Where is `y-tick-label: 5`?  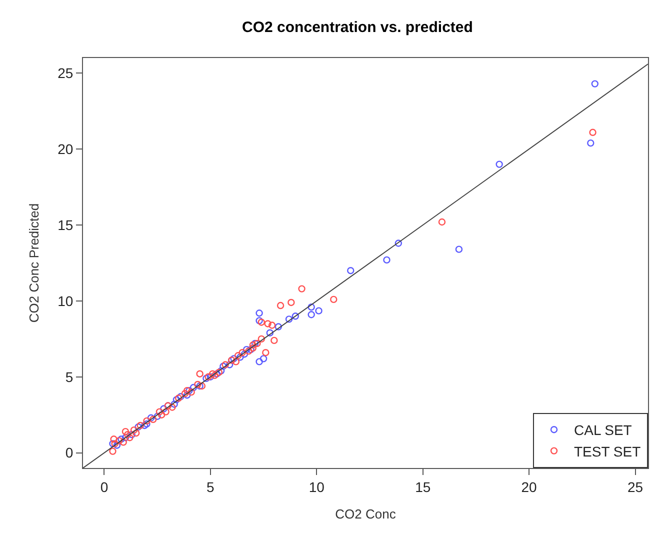
y-tick-label: 5 is located at coordinates (69, 376).